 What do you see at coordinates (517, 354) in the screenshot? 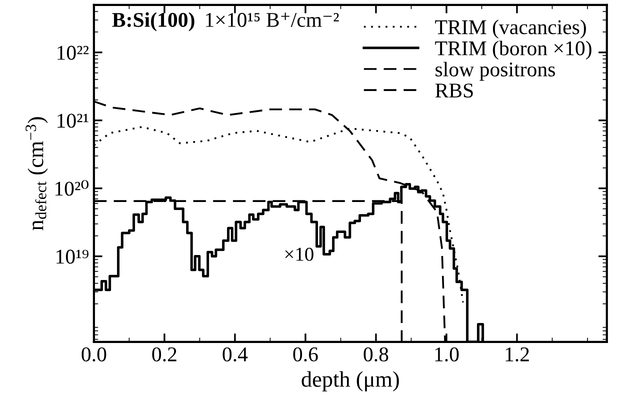
I see `x-tick-label: 1.2` at bounding box center [517, 354].